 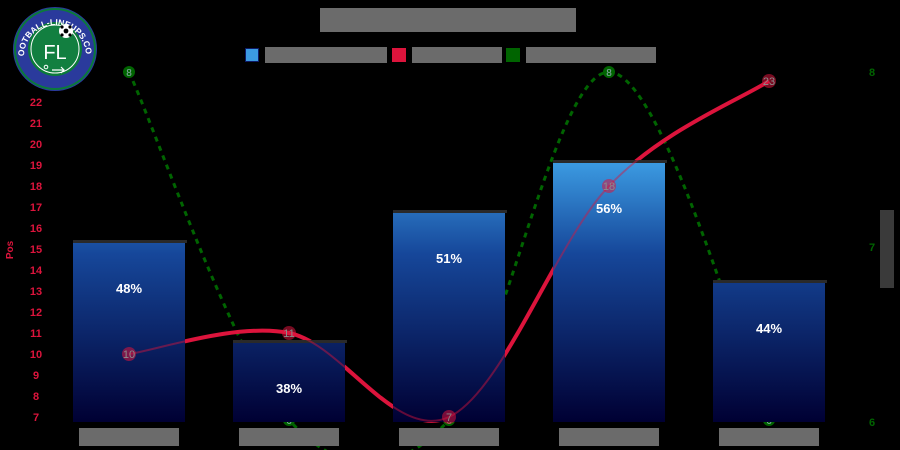 I want to click on left-axis-tick: 9, so click(x=36, y=376).